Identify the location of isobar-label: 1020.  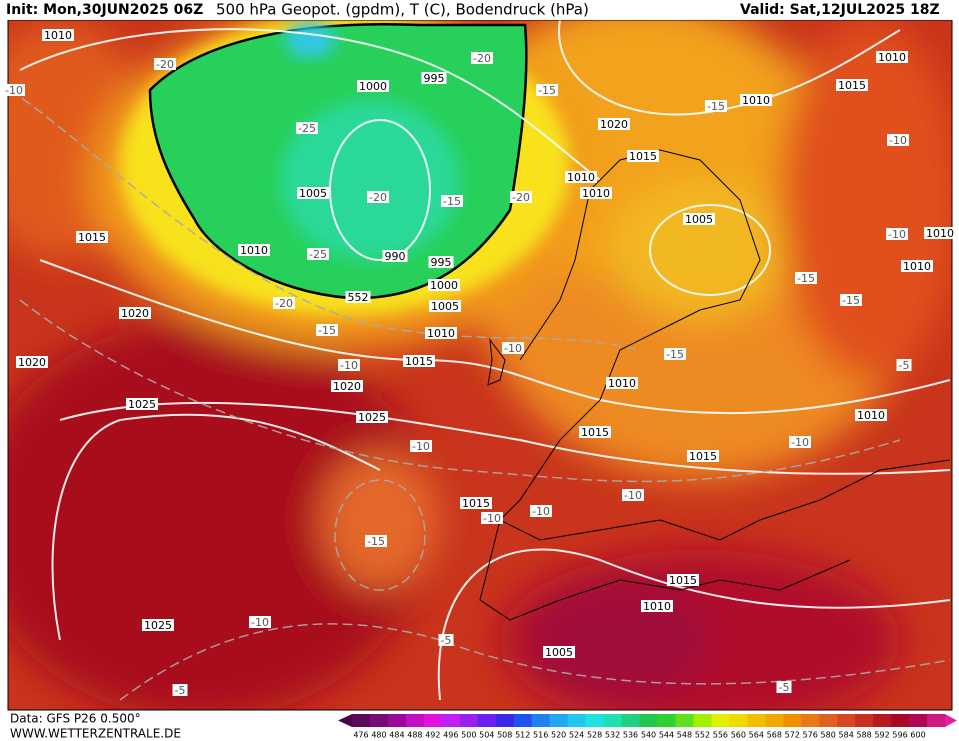
(135, 313).